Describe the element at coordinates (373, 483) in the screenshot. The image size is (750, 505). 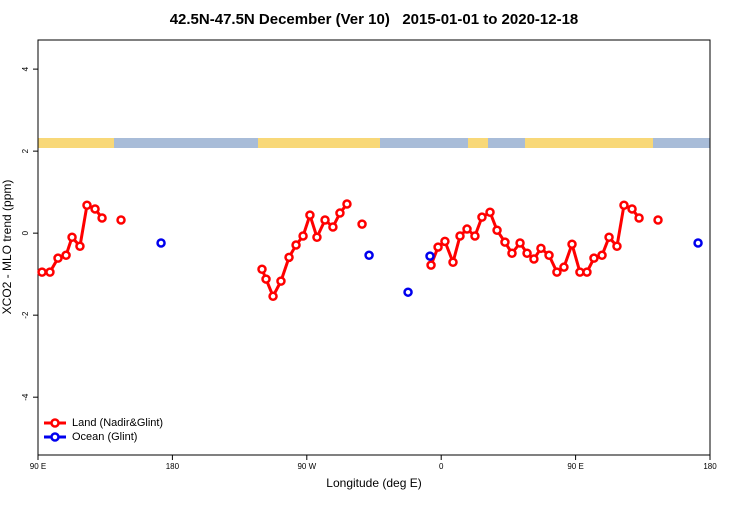
I see `x-axis-label: Longitude (deg E)` at that location.